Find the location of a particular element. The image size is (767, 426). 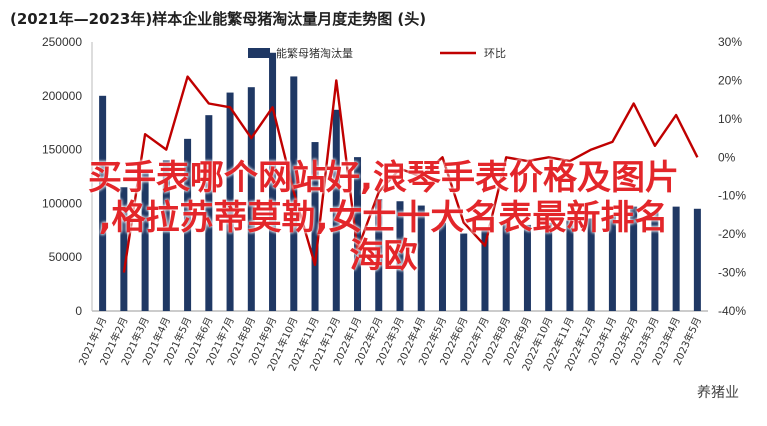

overlay-text-line-2: ,格拉苏蒂莫勒,女士十大名表最新排名 is located at coordinates (383, 218).